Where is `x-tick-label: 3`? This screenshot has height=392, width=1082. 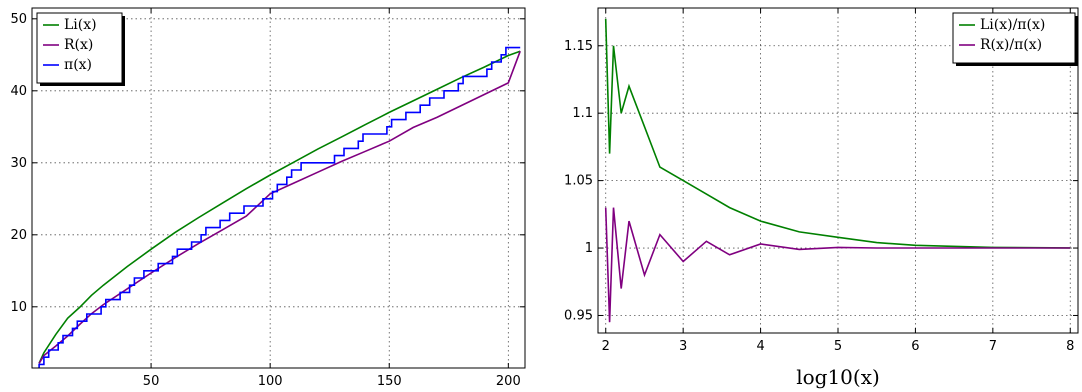 x-tick-label: 3 is located at coordinates (683, 346).